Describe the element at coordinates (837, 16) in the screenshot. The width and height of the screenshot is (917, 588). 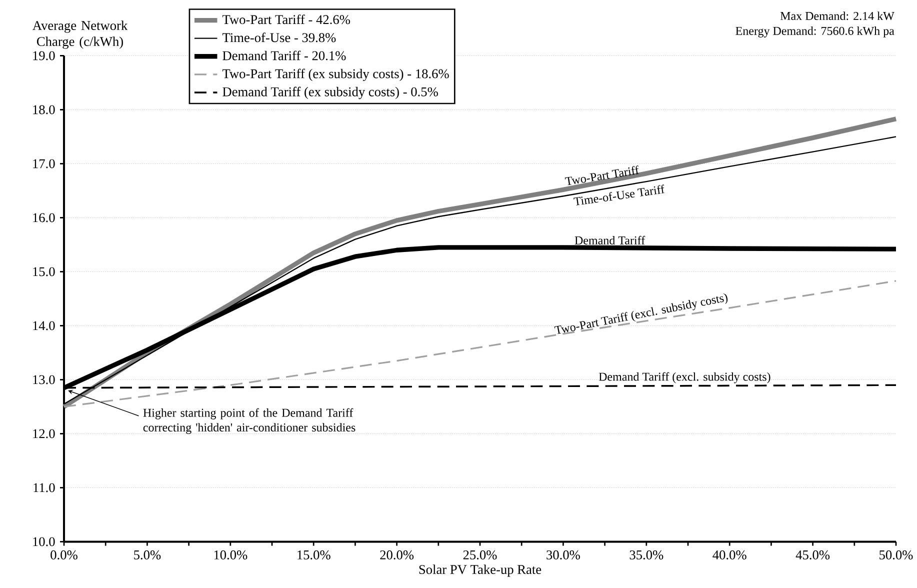
I see `text: Max Demand: 2.14 kW` at that location.